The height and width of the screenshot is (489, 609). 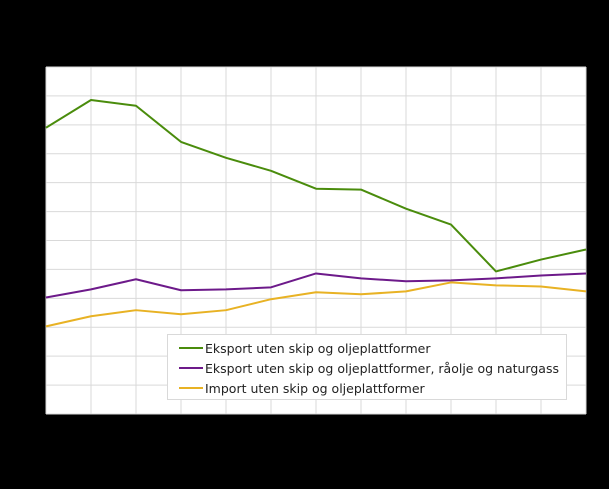 What do you see at coordinates (318, 348) in the screenshot?
I see `legend-label: Eksport uten skip og oljeplattformer` at bounding box center [318, 348].